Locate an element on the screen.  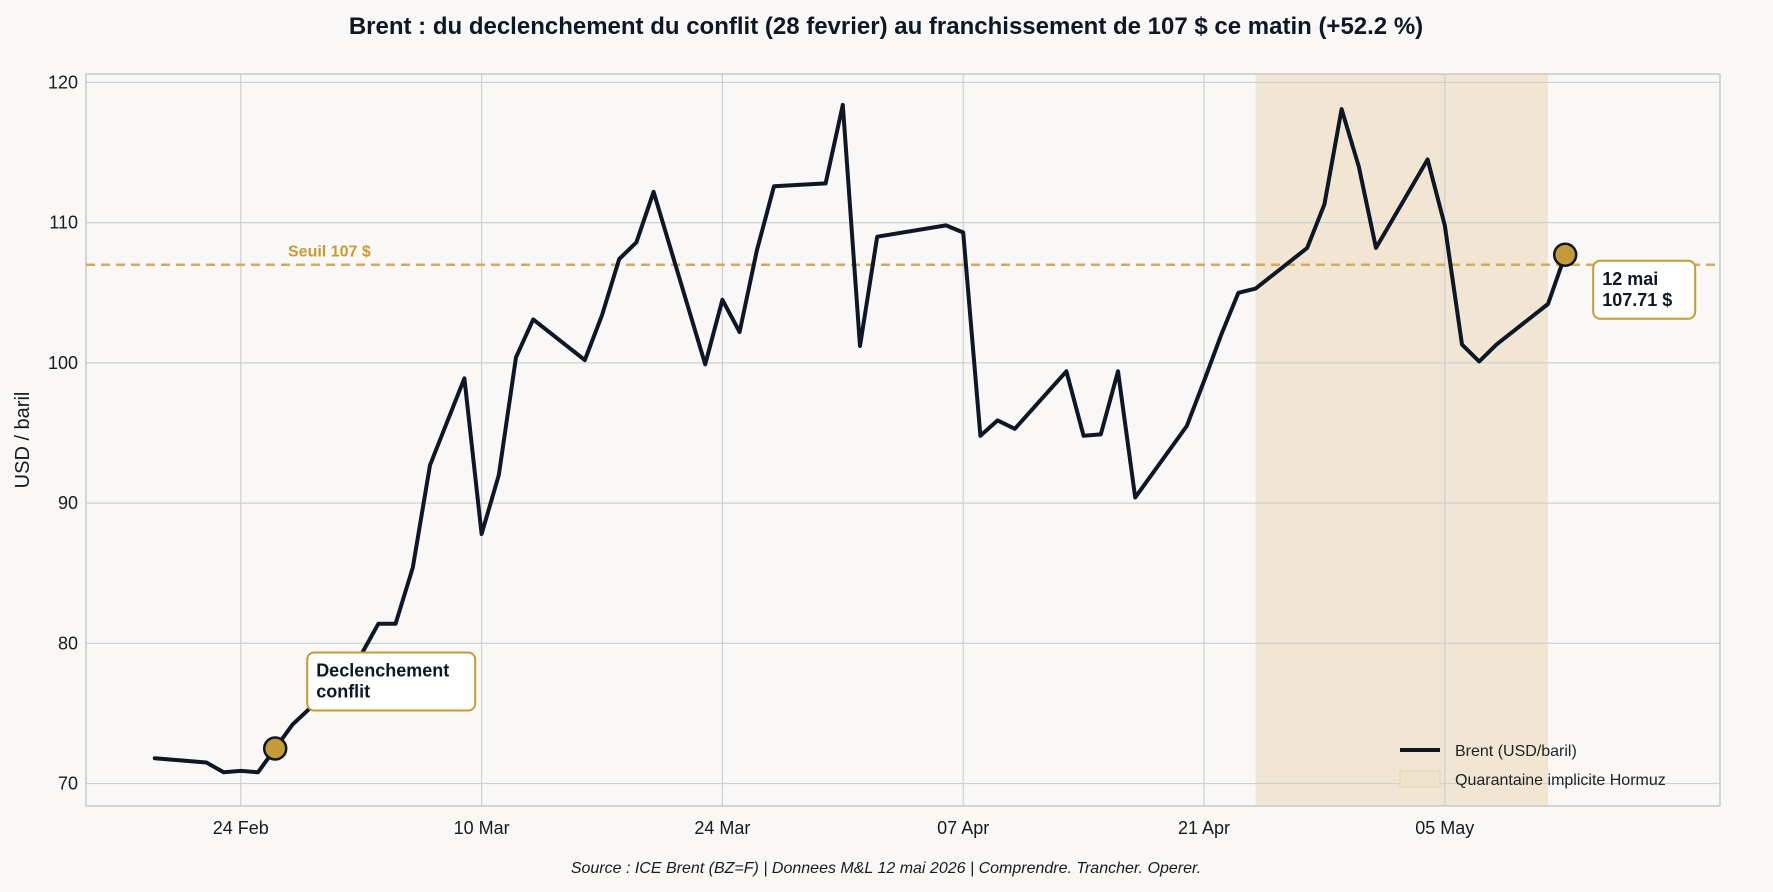
x-tick-label: 21 Apr is located at coordinates (1204, 828).